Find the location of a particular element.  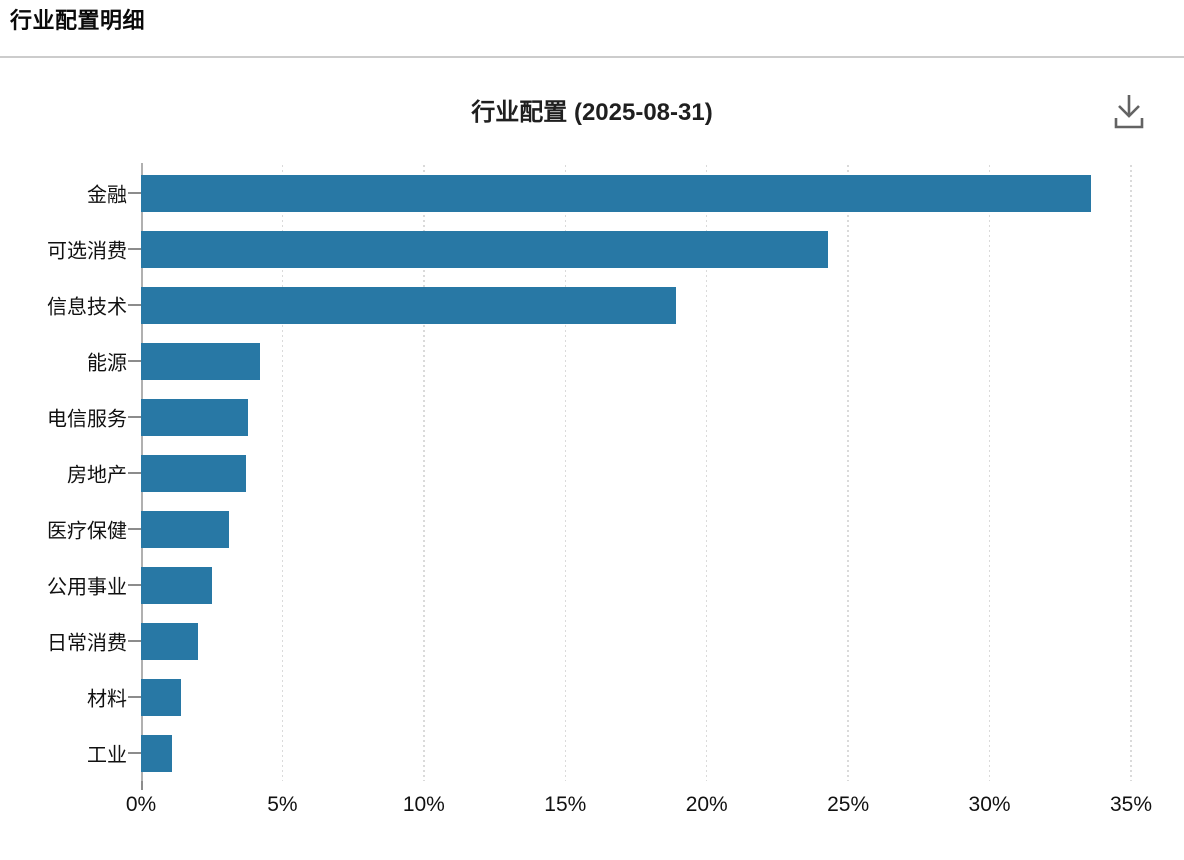

y-label-可选消费: 可选消费 is located at coordinates (87, 251).